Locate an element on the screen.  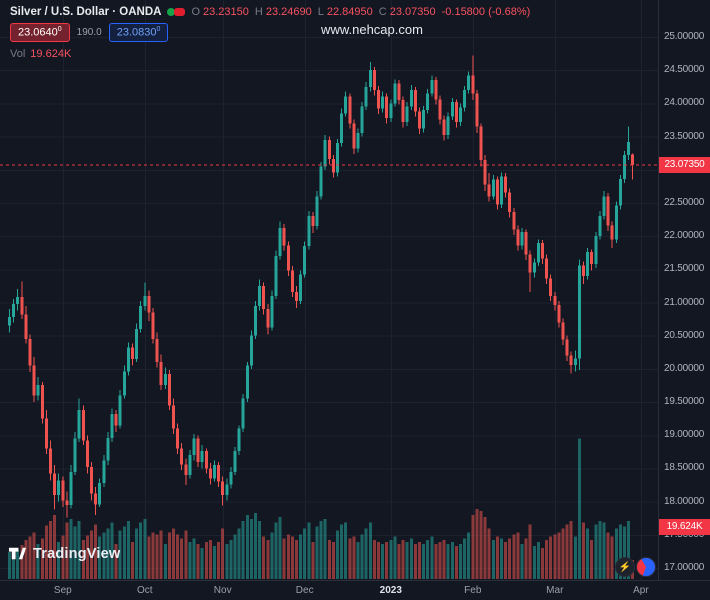
source-icons is located at coordinates (176, 12).